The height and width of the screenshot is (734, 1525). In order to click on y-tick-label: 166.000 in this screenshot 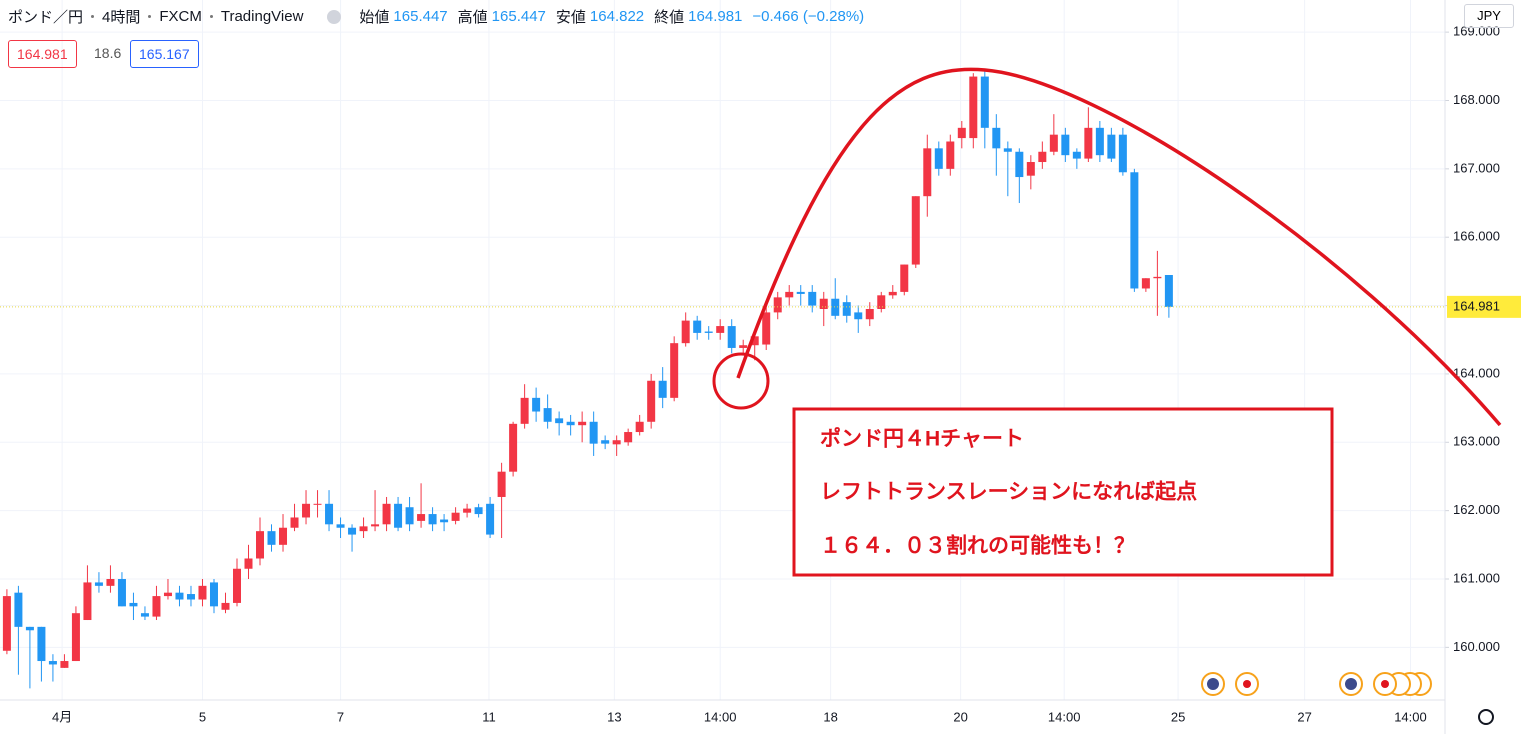, I will do `click(1476, 236)`.